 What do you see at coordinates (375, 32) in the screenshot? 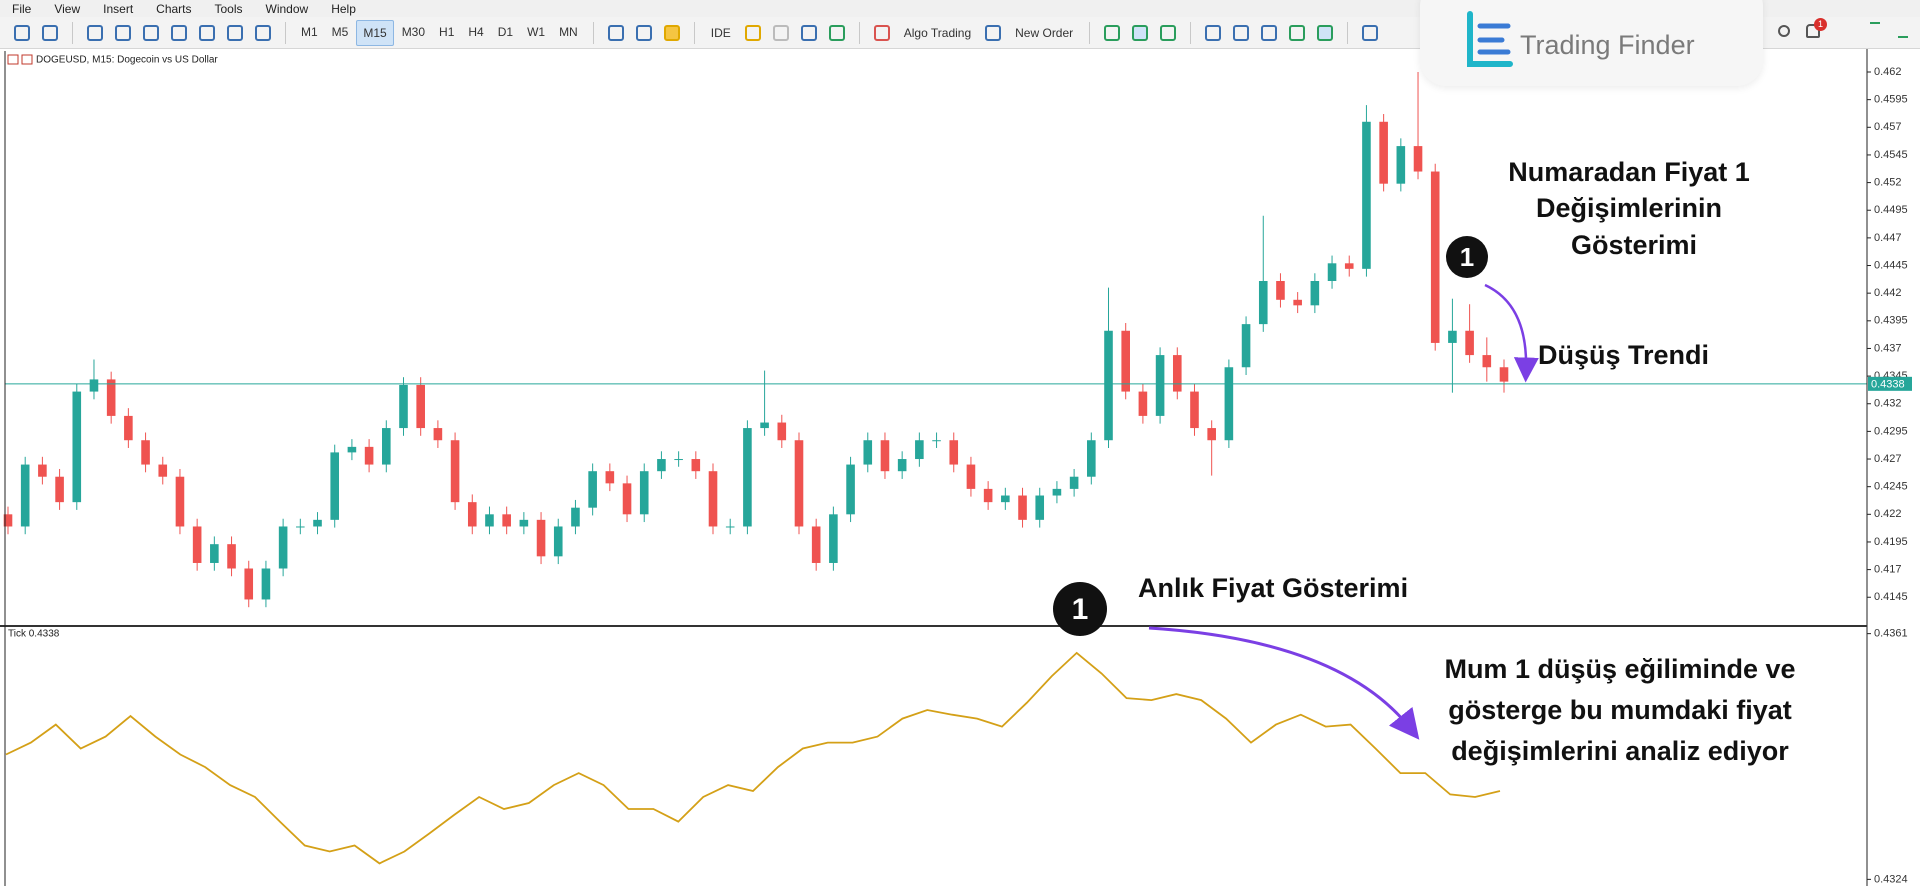
I see `timeframe-button: M15` at bounding box center [375, 32].